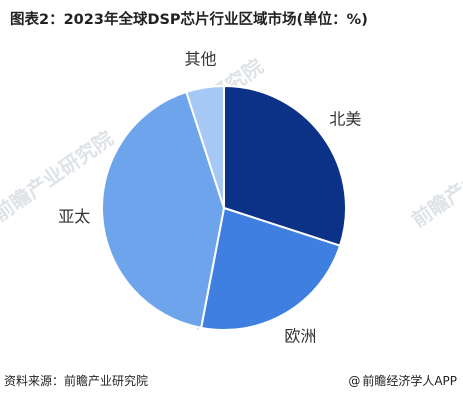  I want to click on source-note: 资料来源：前瞻产业研究院, so click(76, 381).